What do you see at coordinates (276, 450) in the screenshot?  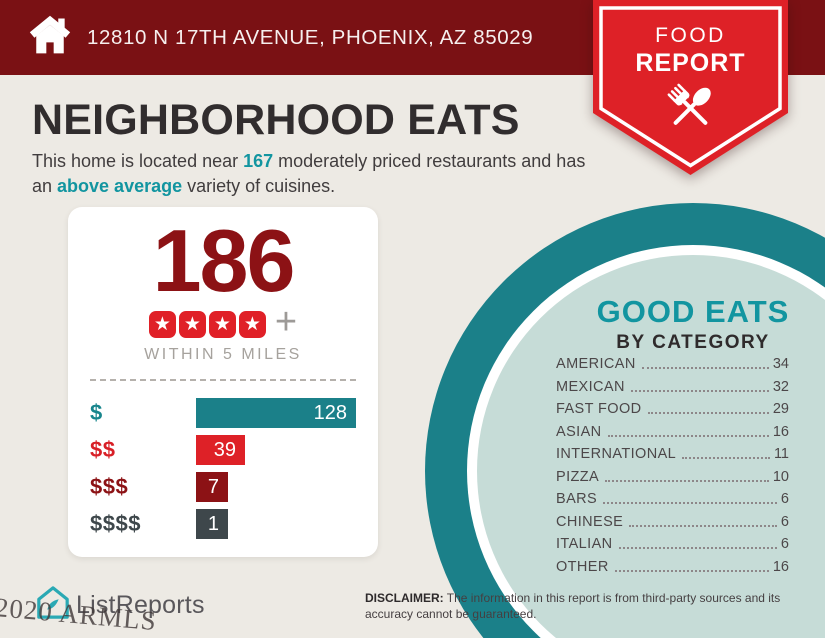 I see `bar-track: 39` at bounding box center [276, 450].